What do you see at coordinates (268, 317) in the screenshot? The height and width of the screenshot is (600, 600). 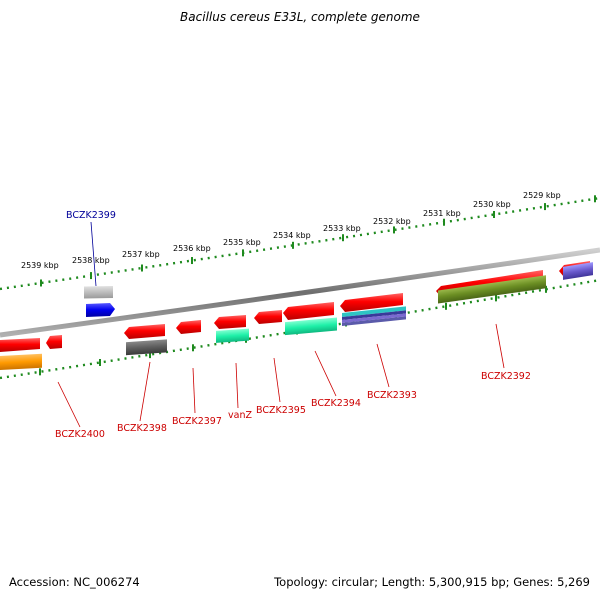 I see `gene-feature-bczk2395` at bounding box center [268, 317].